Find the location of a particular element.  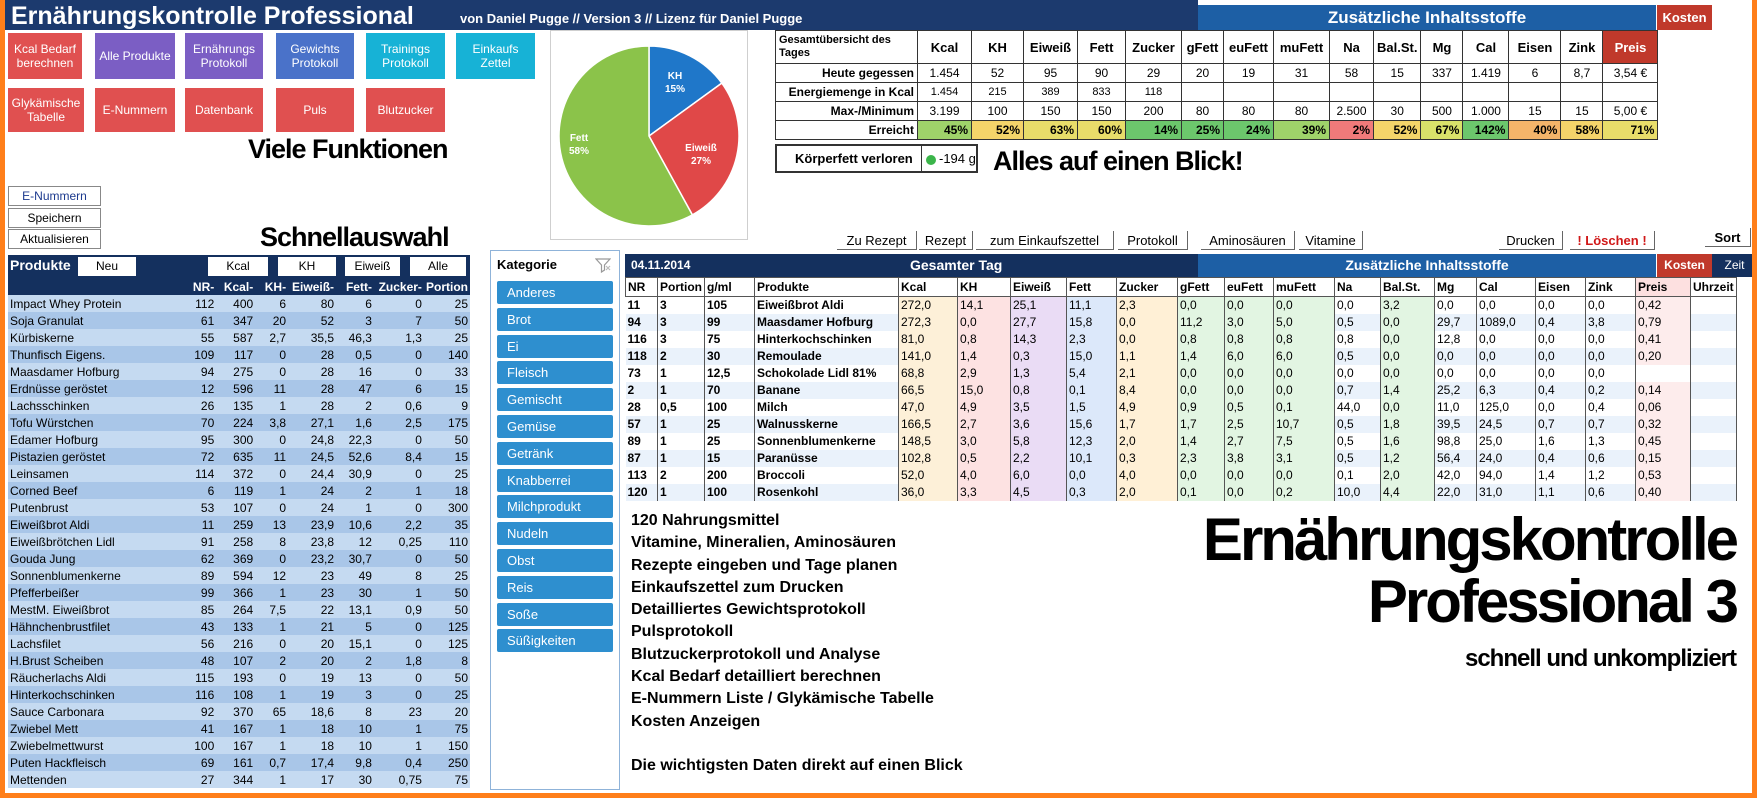

table-row: Hähnchenbrustfilet 43 133 1 21 5 0 125 is located at coordinates (239, 626).